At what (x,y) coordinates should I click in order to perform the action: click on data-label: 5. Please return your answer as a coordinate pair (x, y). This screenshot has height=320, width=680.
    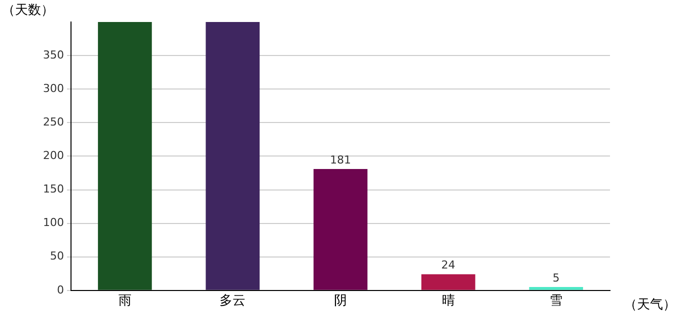
    Looking at the image, I should click on (556, 277).